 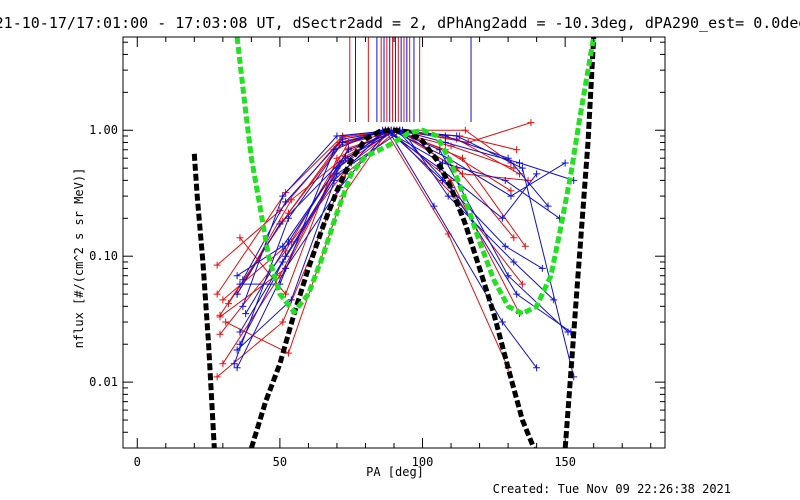 What do you see at coordinates (103, 256) in the screenshot?
I see `y-tick-label-0.10: 0.10` at bounding box center [103, 256].